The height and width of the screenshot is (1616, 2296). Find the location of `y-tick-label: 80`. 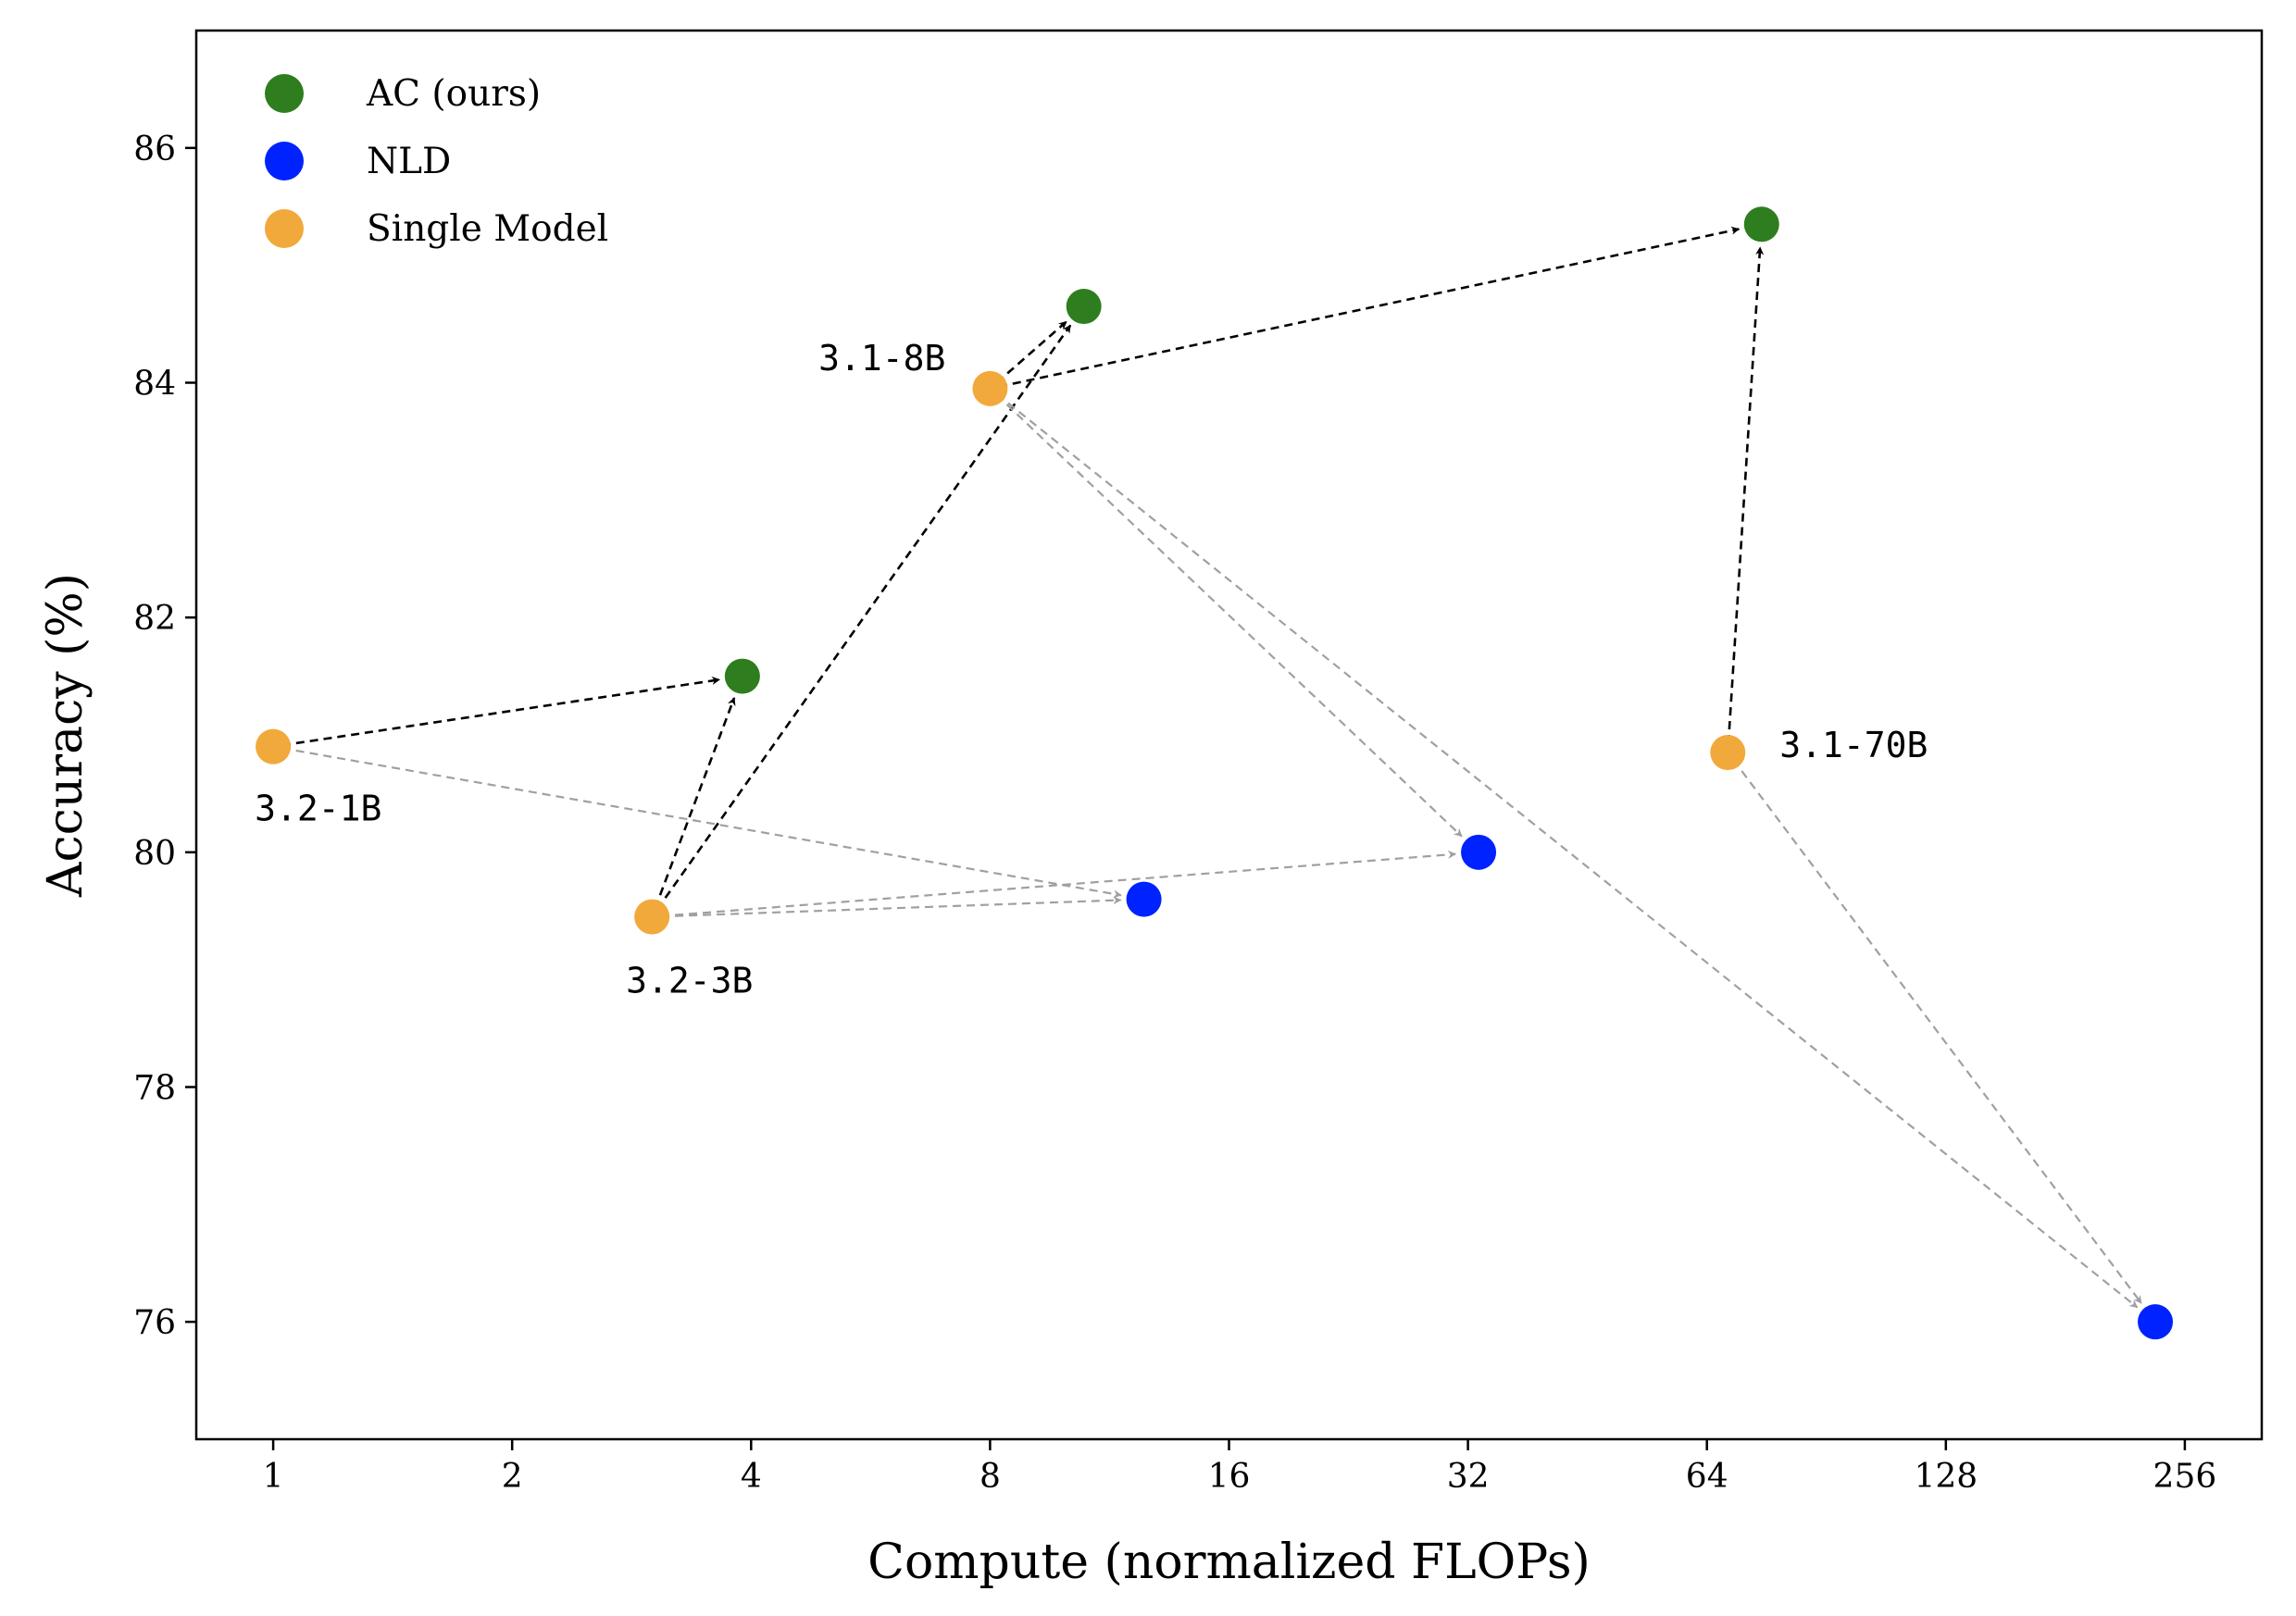

y-tick-label: 80 is located at coordinates (154, 854).